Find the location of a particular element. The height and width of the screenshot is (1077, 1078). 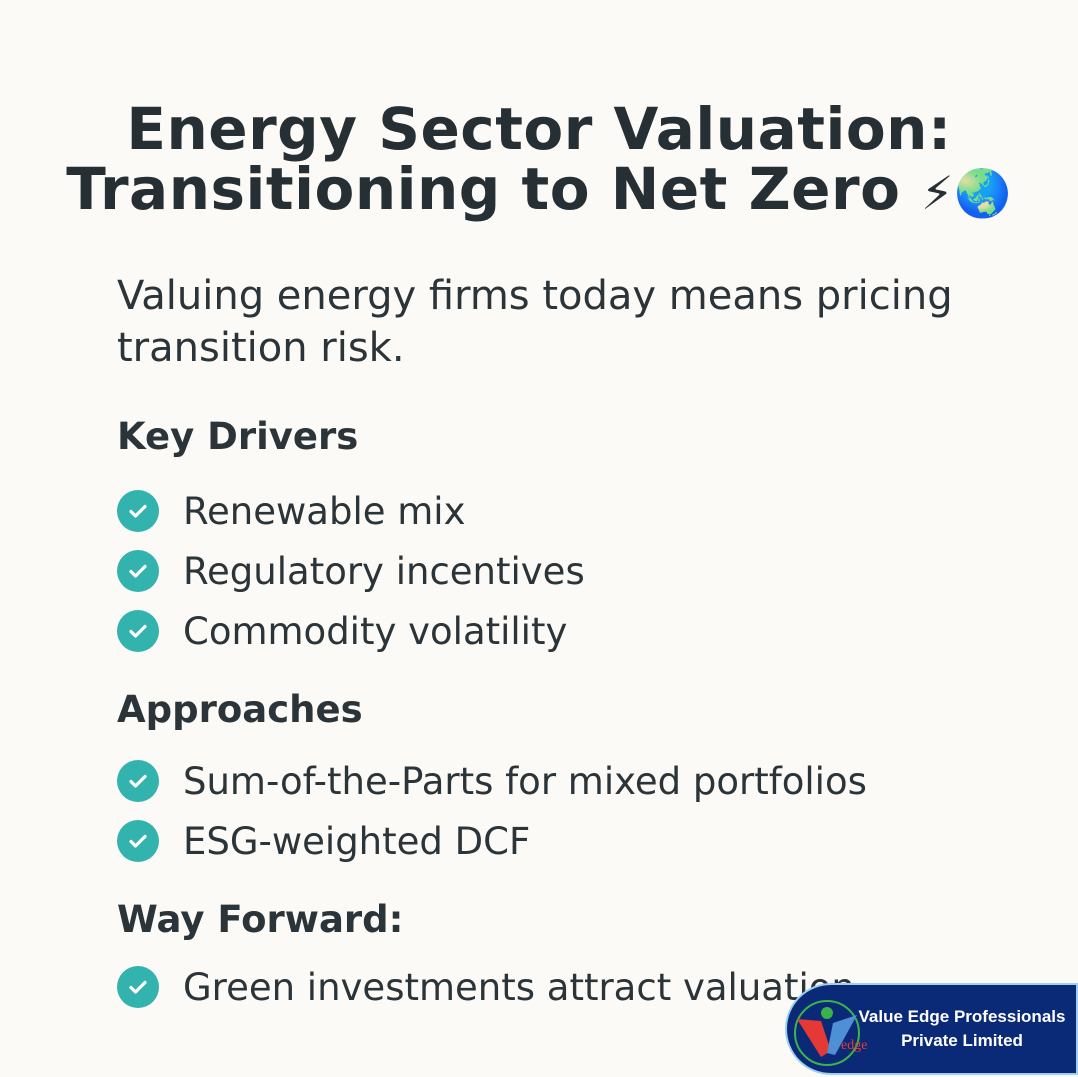

item-label: Sum-of-the-Parts for mixed portfolios is located at coordinates (525, 781).